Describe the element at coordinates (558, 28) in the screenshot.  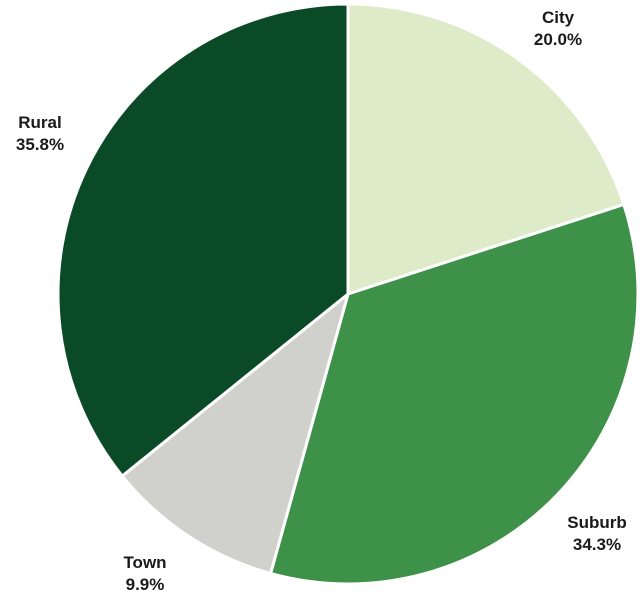
I see `slice-label-city: City 20.0%` at that location.